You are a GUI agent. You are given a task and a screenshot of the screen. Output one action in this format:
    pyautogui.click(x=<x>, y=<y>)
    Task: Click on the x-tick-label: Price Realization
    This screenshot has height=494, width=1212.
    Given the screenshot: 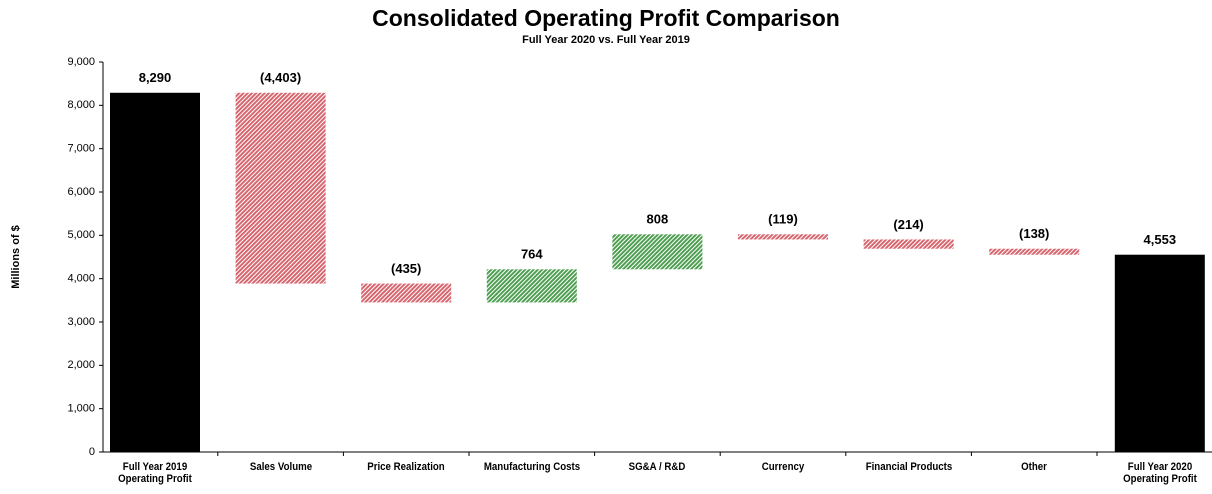 What is the action you would take?
    pyautogui.click(x=406, y=467)
    